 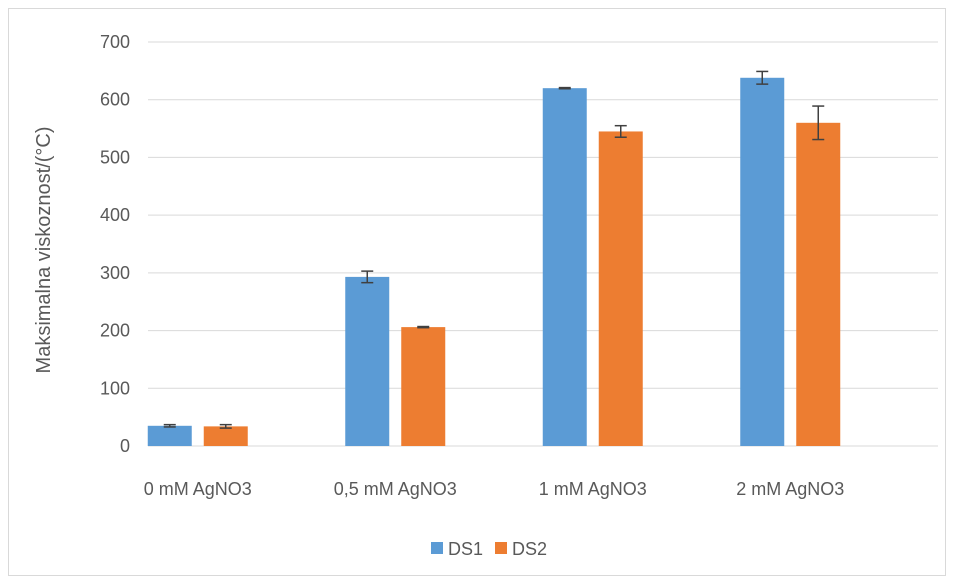 What do you see at coordinates (115, 100) in the screenshot?
I see `y-tick-label: 600` at bounding box center [115, 100].